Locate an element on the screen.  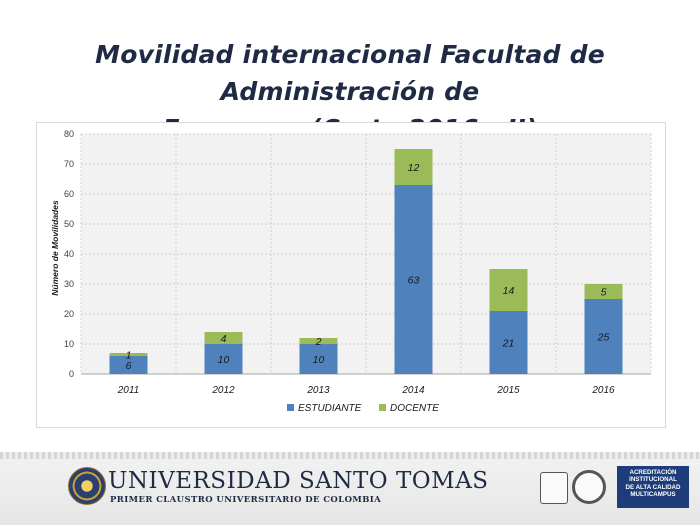
data-label: 21 is located at coordinates (508, 344).